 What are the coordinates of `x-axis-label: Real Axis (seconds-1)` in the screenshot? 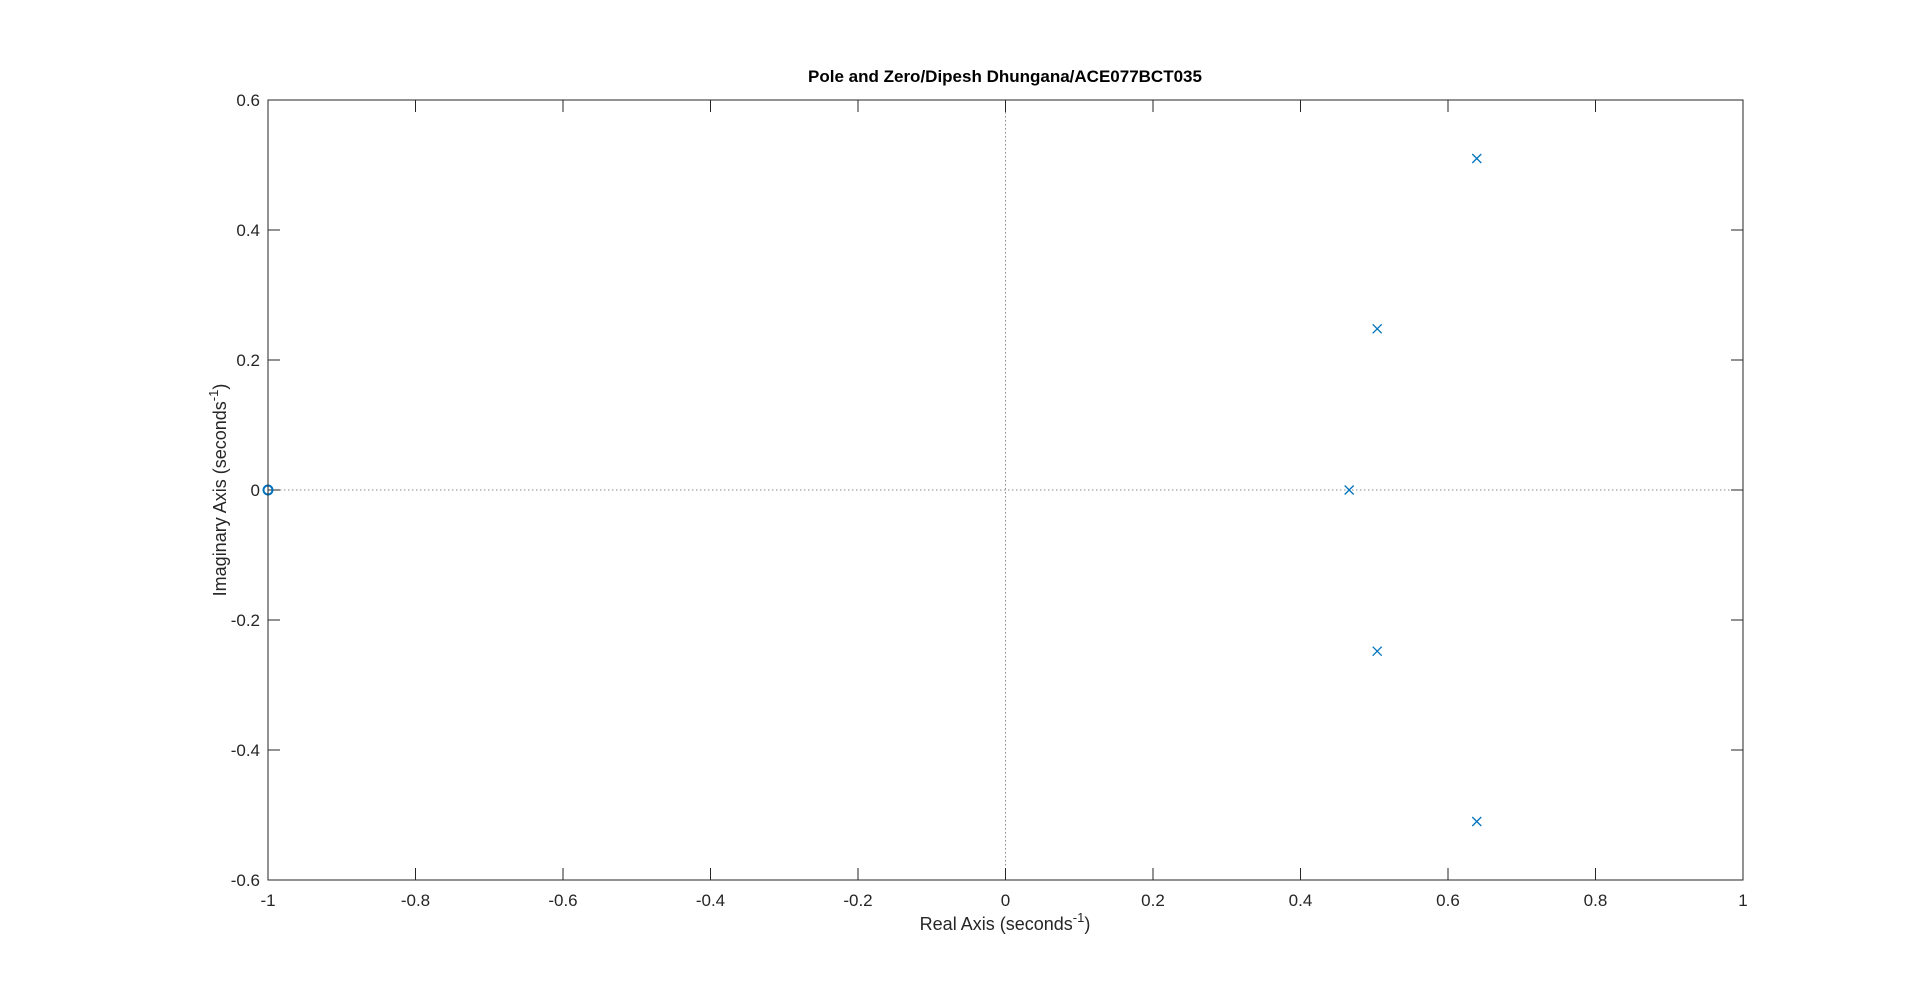 It's located at (1005, 922).